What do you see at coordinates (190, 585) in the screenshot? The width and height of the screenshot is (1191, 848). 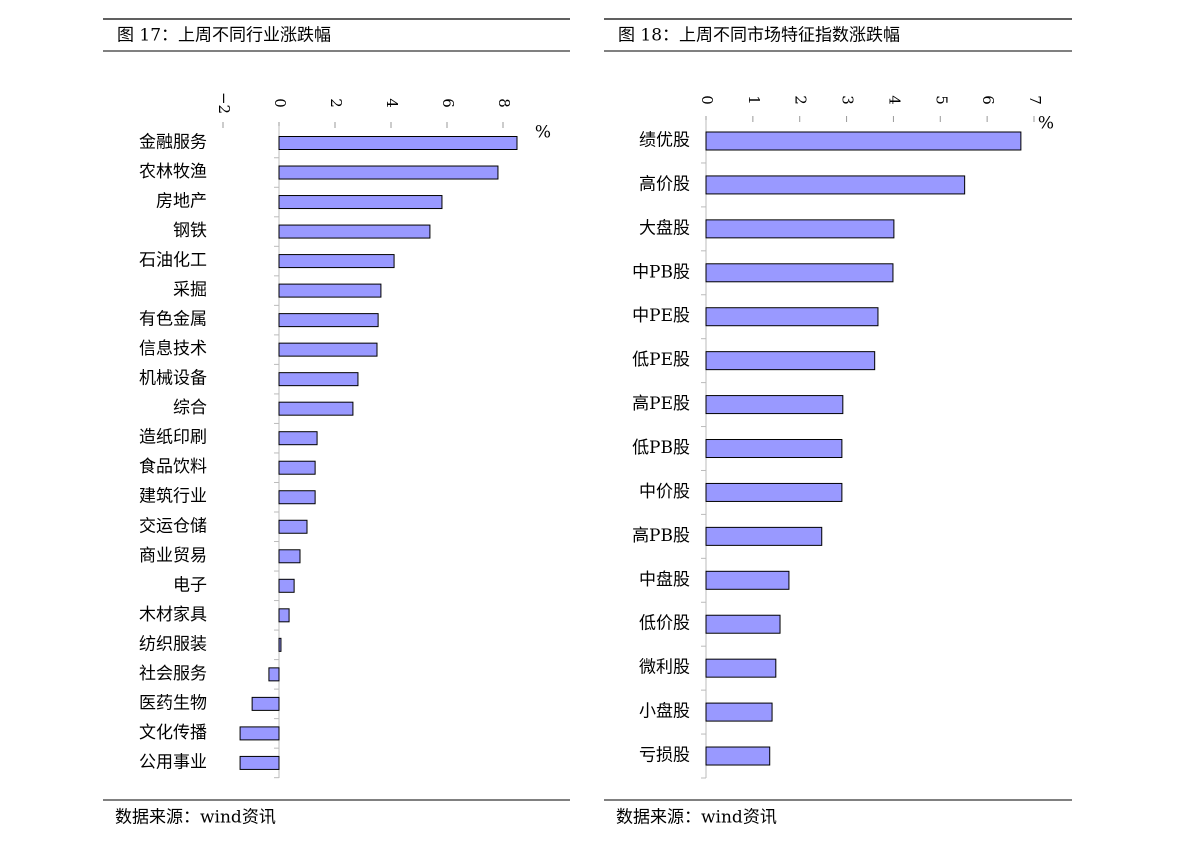 I see `category-label: 电子` at bounding box center [190, 585].